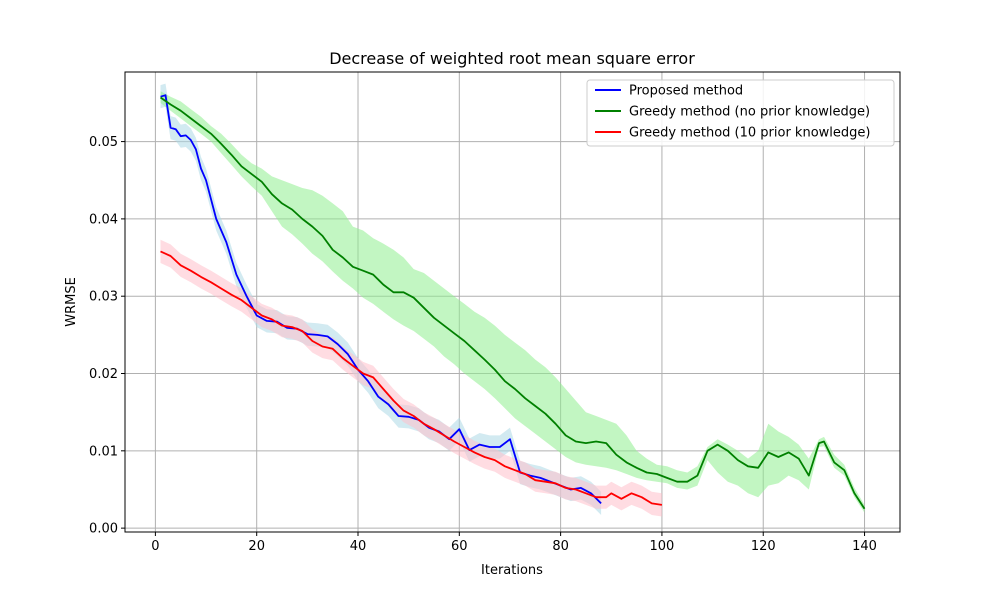  I want to click on x-tick-label: 140, so click(864, 546).